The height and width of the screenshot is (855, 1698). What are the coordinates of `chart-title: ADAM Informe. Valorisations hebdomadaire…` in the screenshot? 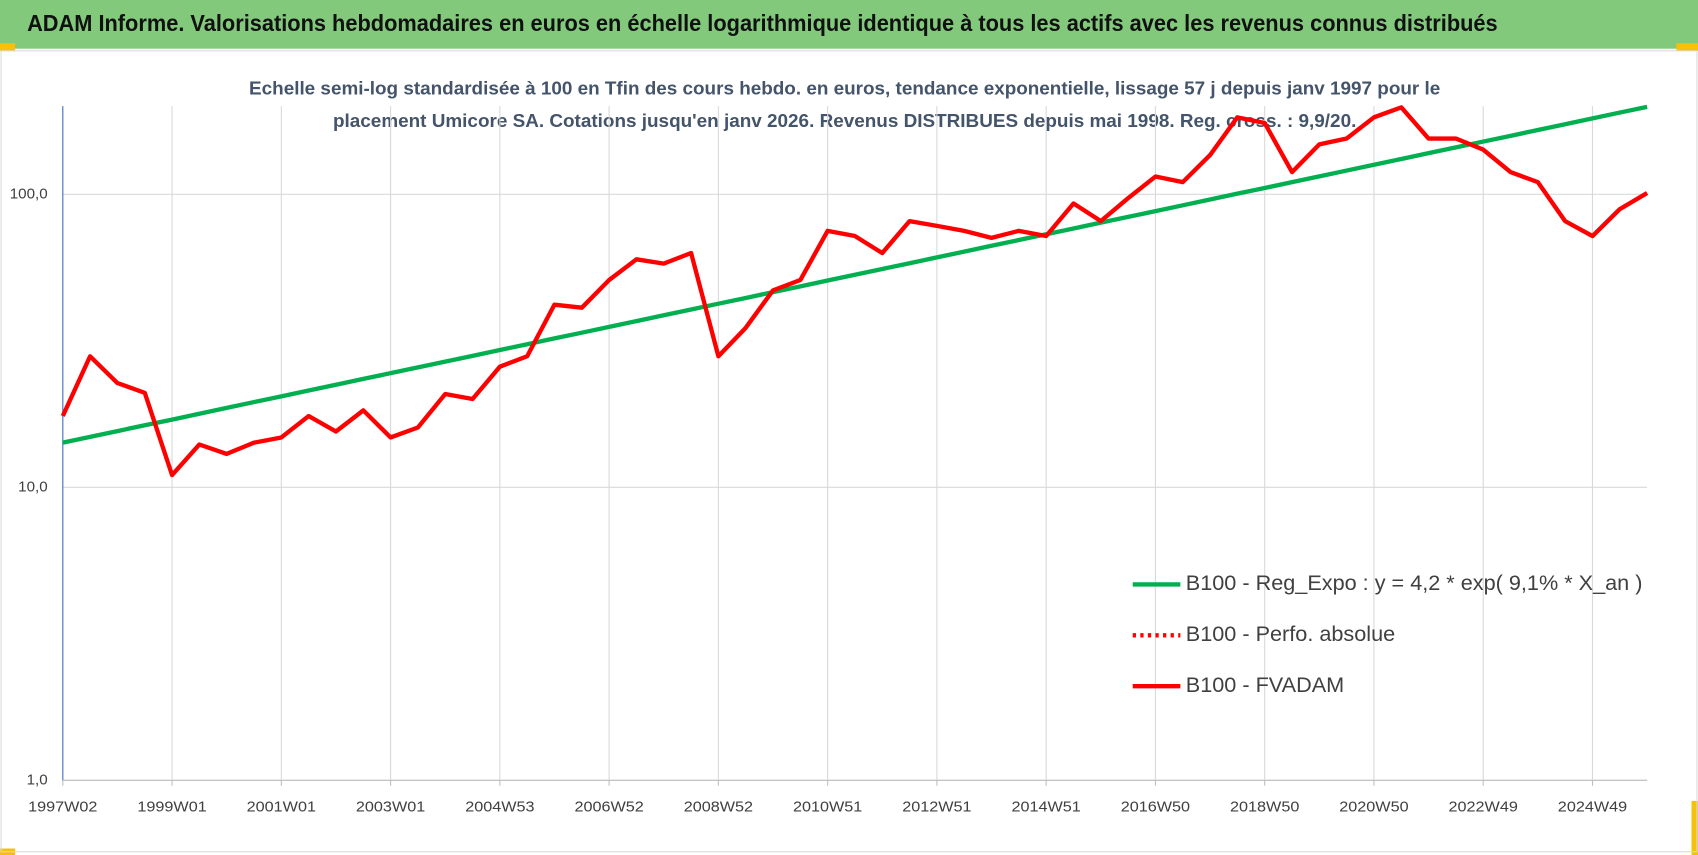 It's located at (762, 23).